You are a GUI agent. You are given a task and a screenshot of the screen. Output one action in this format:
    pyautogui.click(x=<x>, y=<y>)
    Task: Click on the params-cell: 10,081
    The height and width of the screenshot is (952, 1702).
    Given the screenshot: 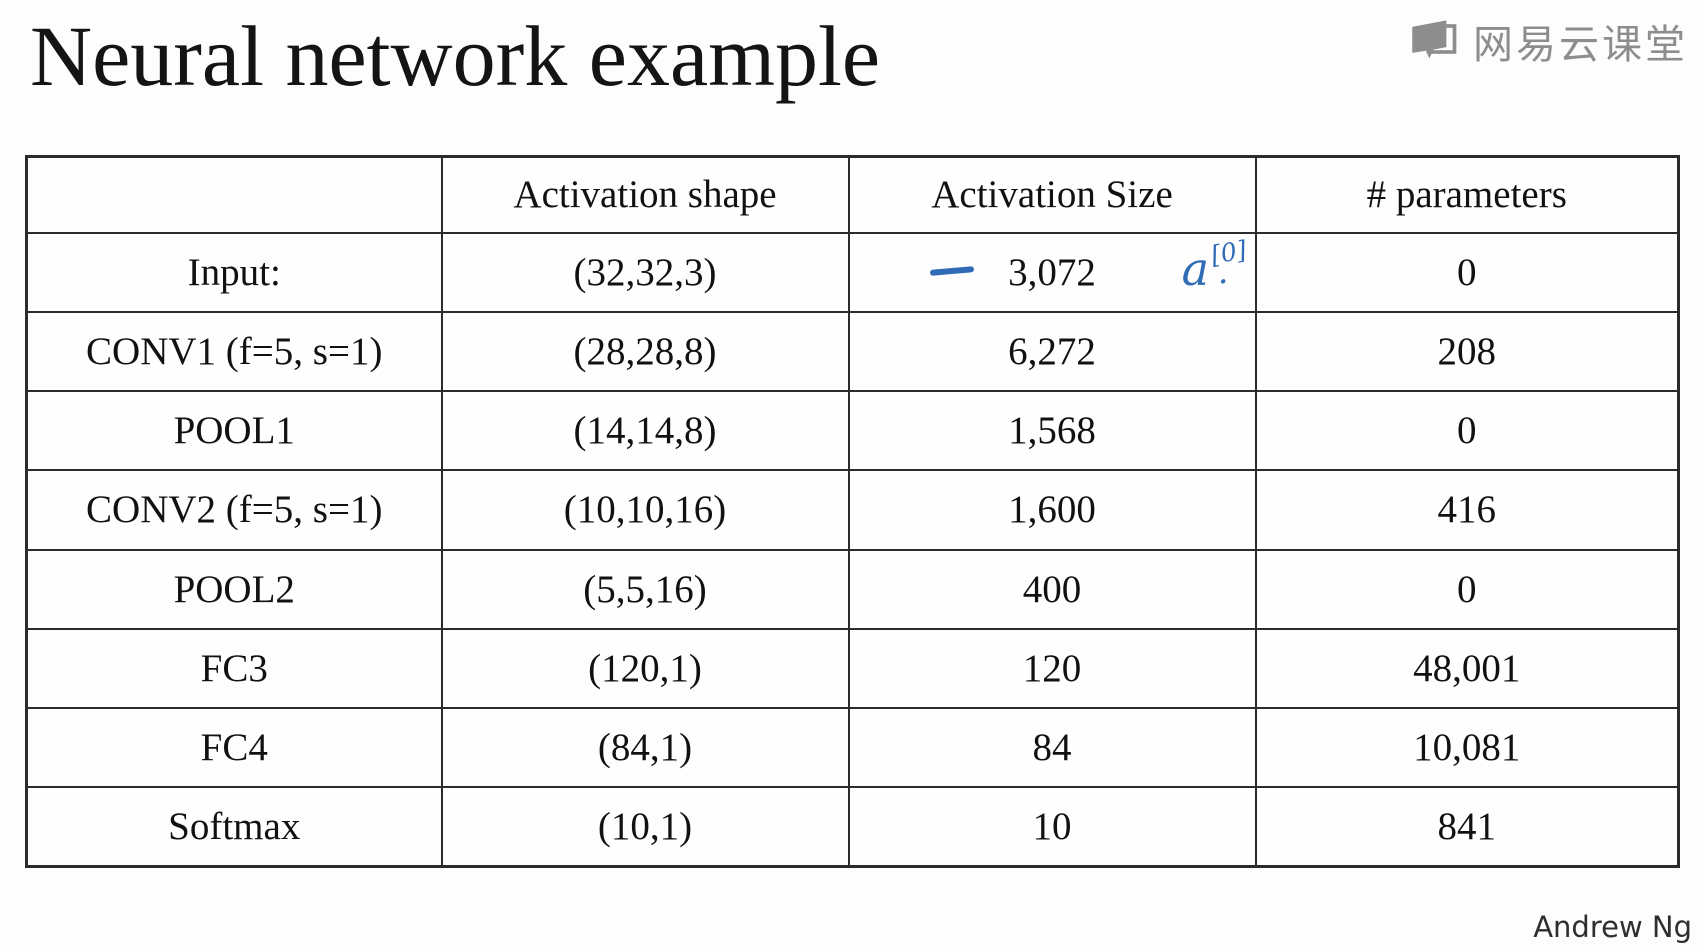 What is the action you would take?
    pyautogui.click(x=1467, y=747)
    